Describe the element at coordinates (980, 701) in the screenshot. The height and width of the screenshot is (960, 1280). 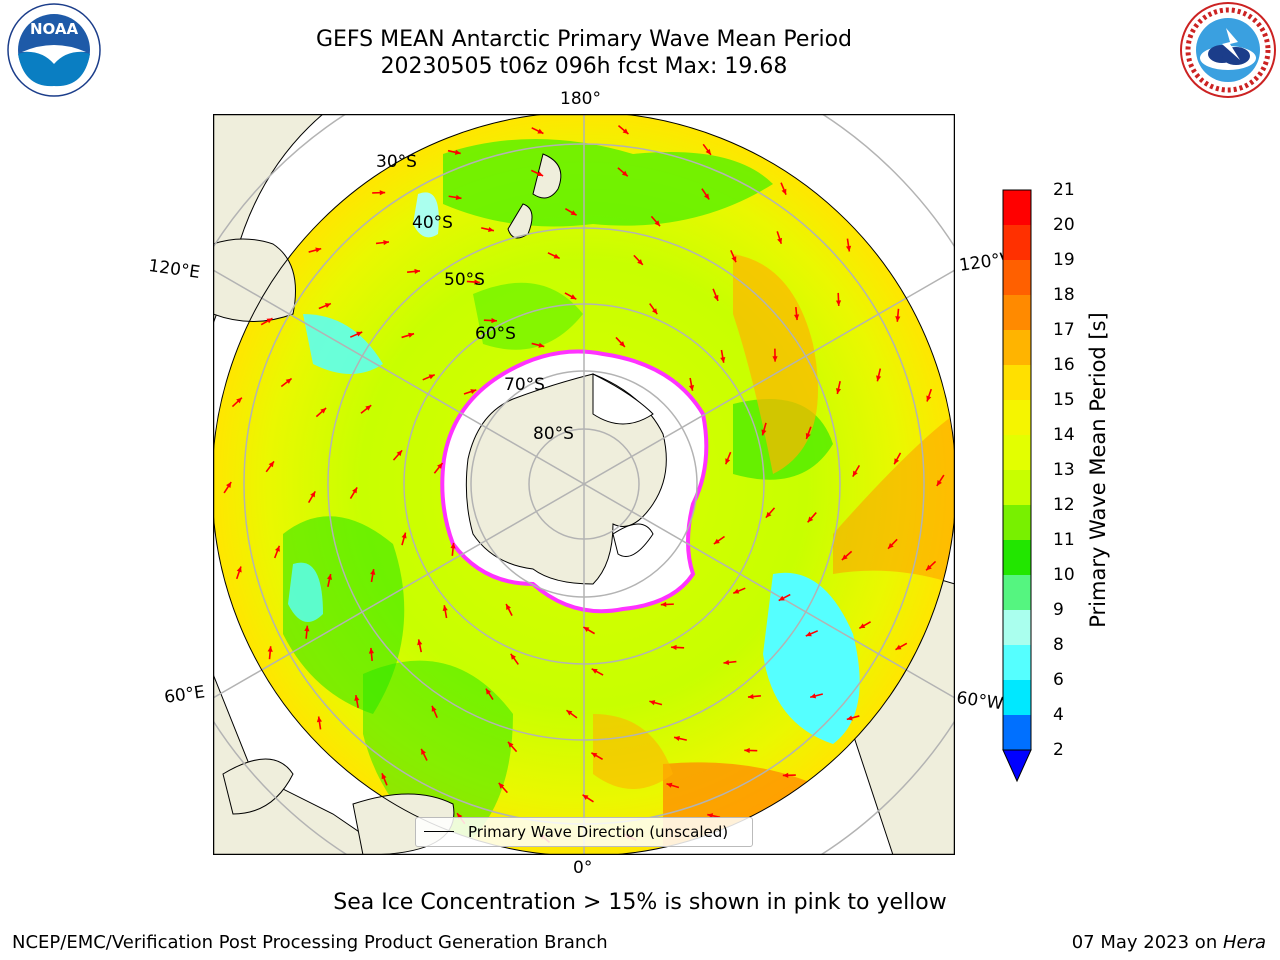
I see `lon-label-60w: 60°W` at that location.